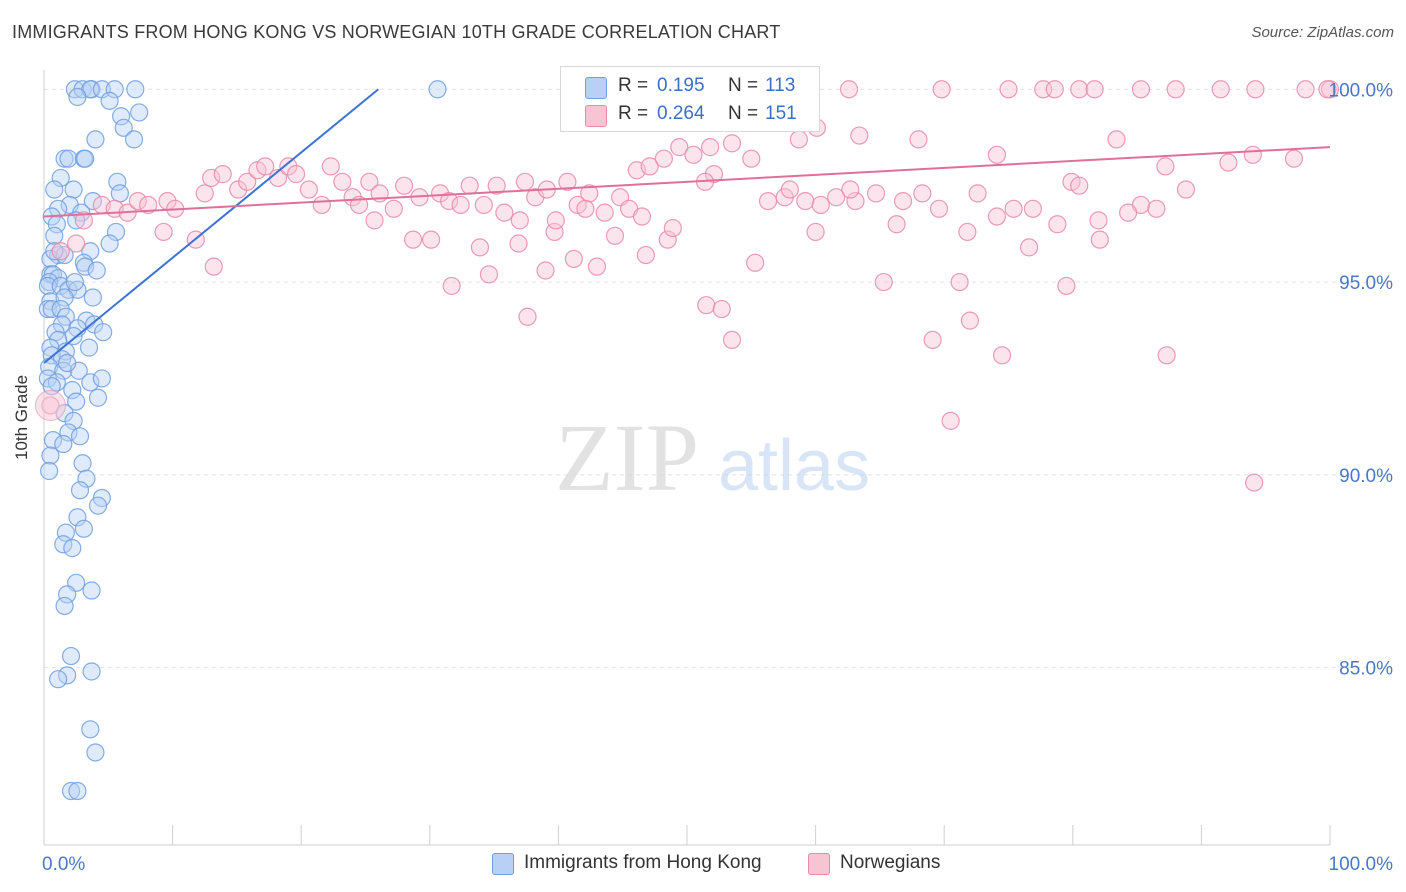 The image size is (1406, 892). I want to click on watermark: ZIP atlas, so click(712, 457).